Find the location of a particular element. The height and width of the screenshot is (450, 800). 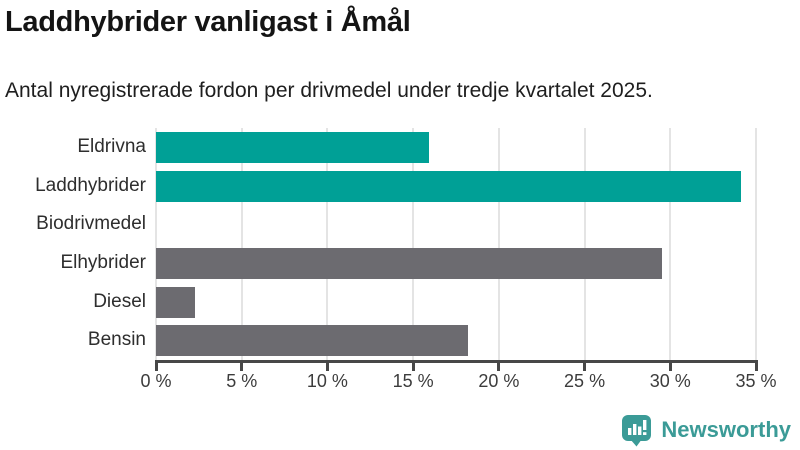

bar-eldrivna is located at coordinates (292, 147).